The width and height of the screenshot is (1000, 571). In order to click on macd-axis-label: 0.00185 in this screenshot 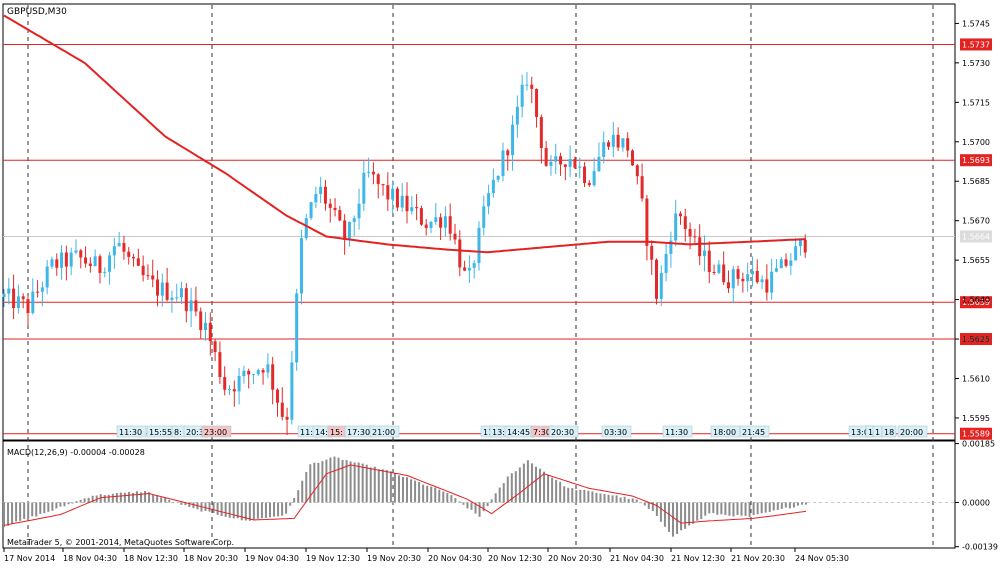, I will do `click(978, 444)`.